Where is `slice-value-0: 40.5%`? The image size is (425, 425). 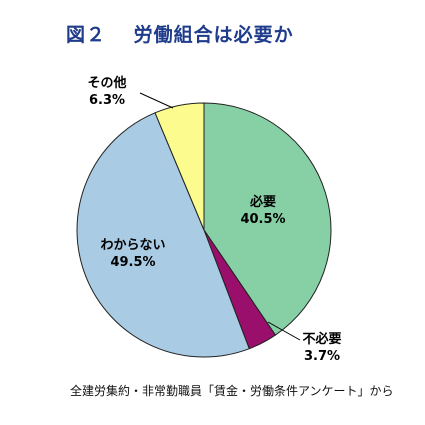
slice-value-0: 40.5% is located at coordinates (262, 219).